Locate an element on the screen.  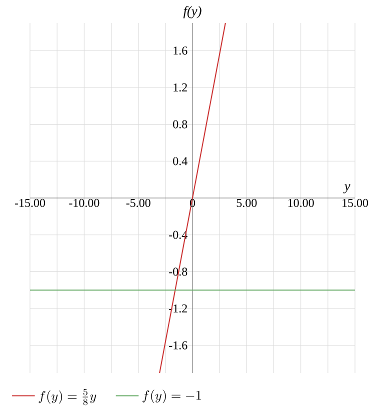
y-tick-label: 0.4 is located at coordinates (180, 161).